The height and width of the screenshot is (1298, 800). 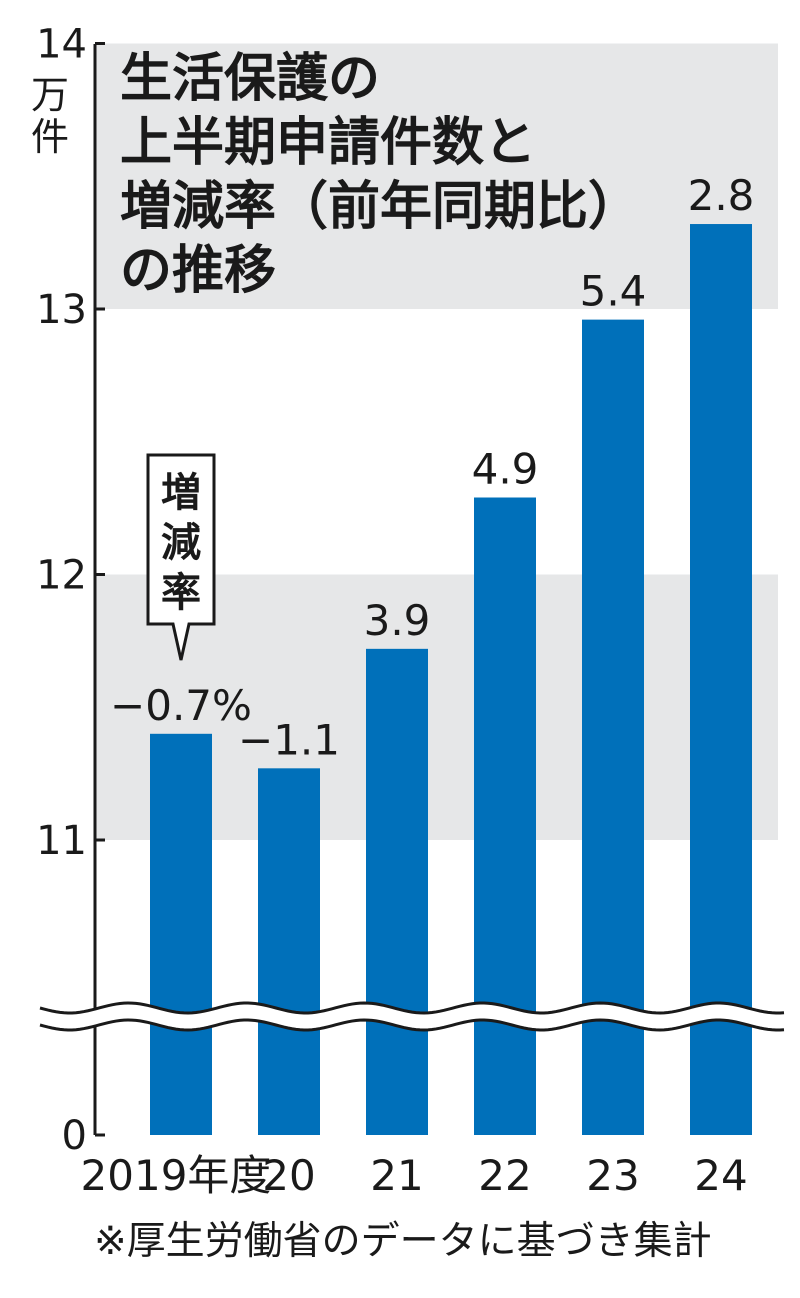 I want to click on y-axis: 0 11 12 13 14, so click(x=70, y=590).